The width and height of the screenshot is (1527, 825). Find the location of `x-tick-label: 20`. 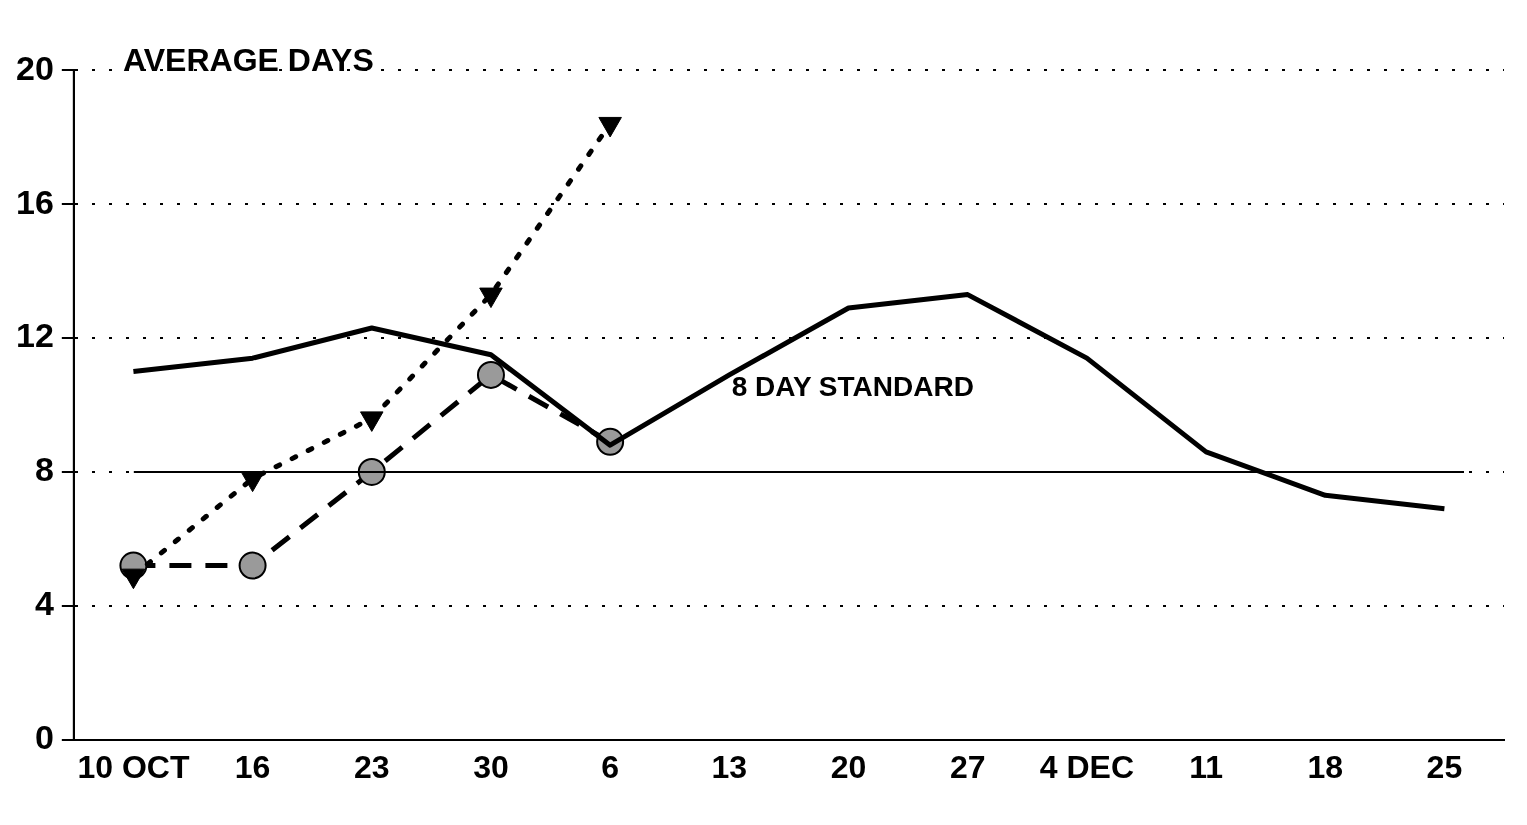

x-tick-label: 20 is located at coordinates (848, 766).